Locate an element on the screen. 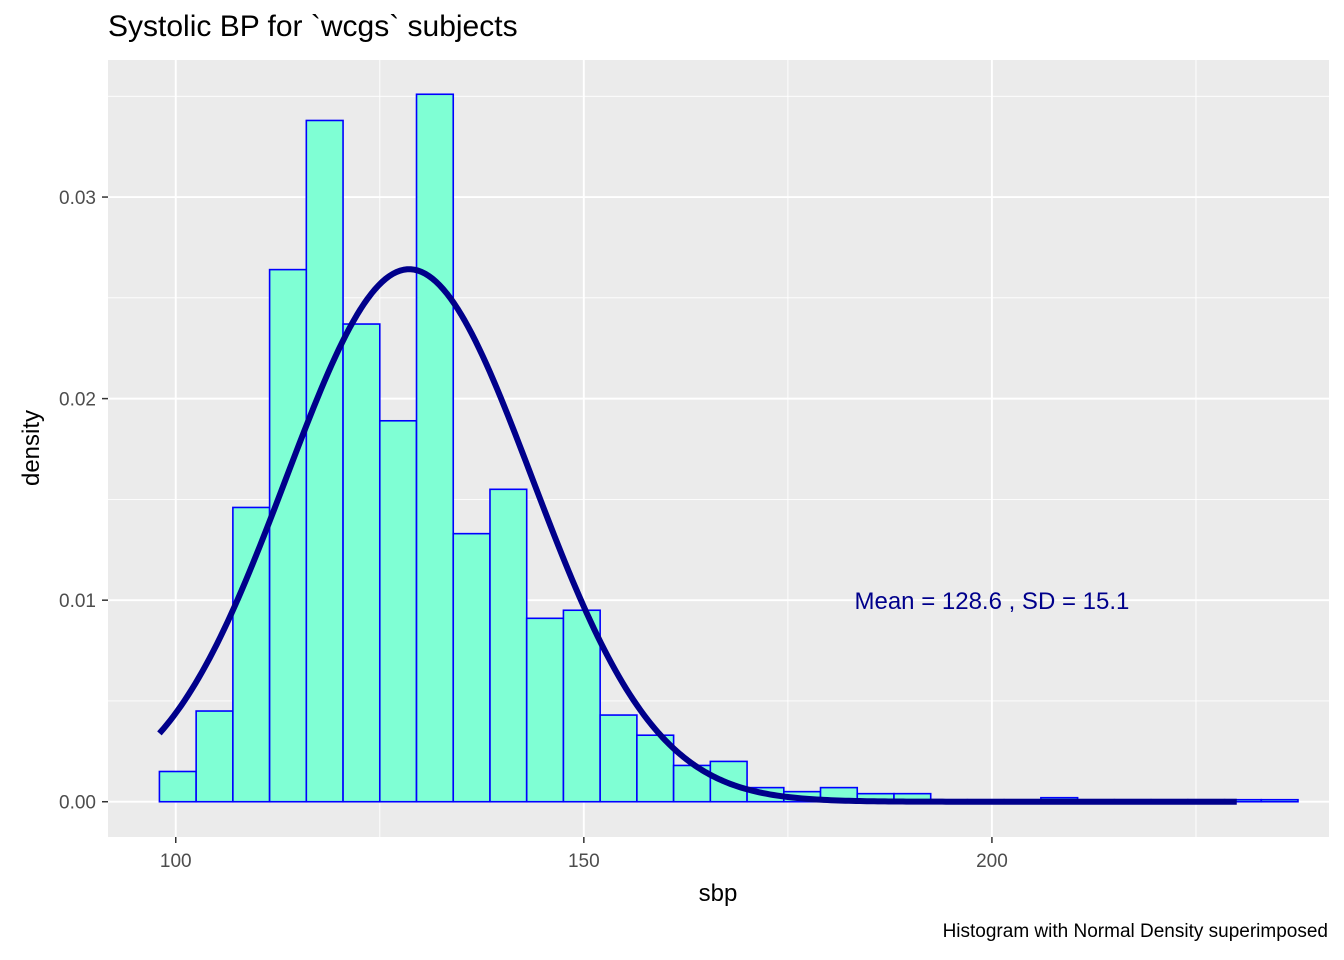 This screenshot has width=1344, height=960. x-tick-label: 100 is located at coordinates (176, 861).